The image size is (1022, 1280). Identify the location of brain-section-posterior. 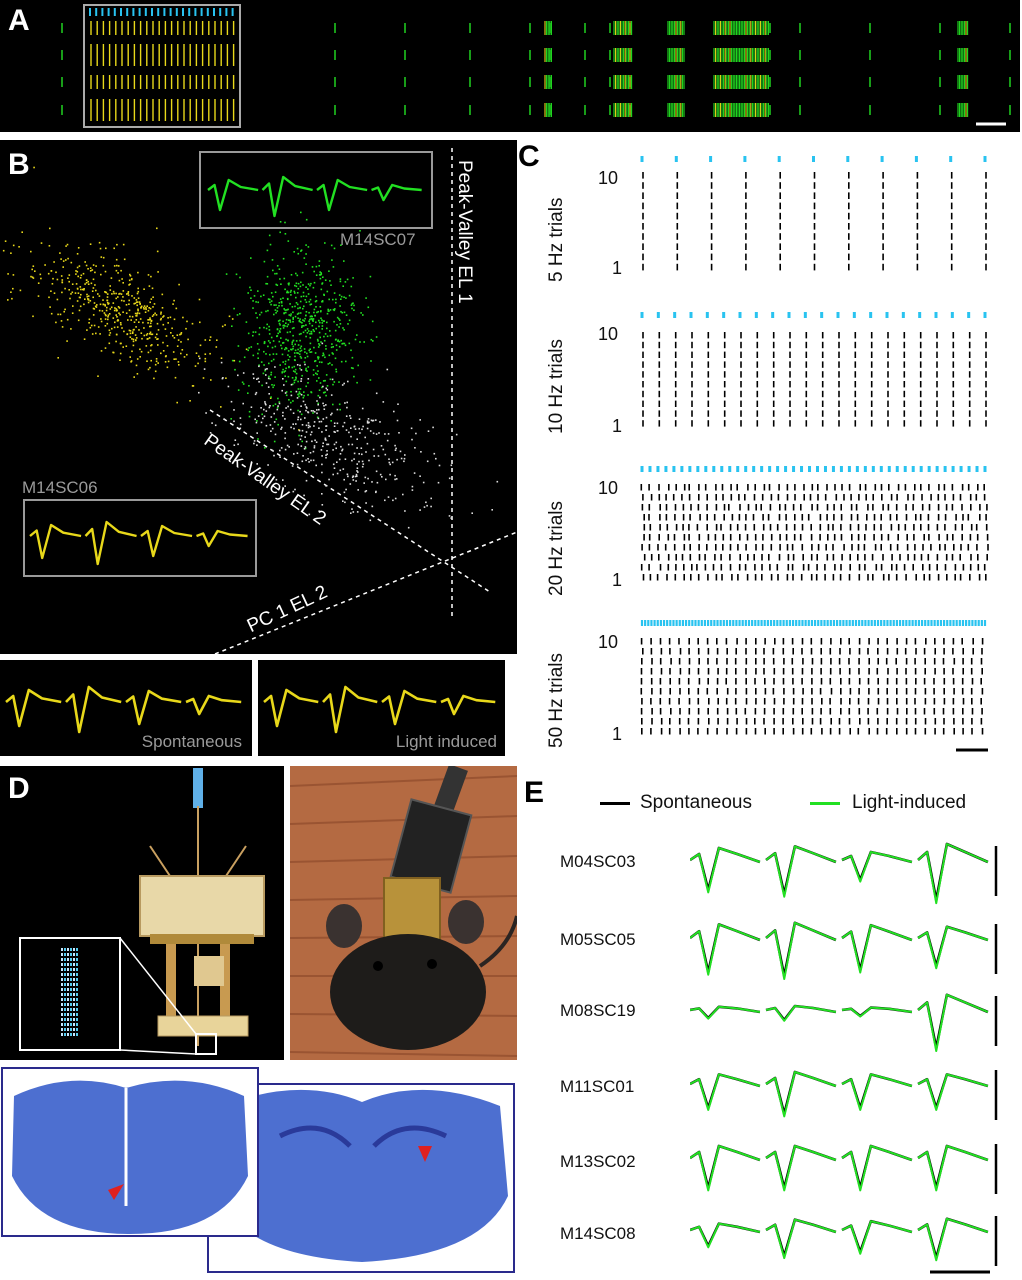
(363, 1175).